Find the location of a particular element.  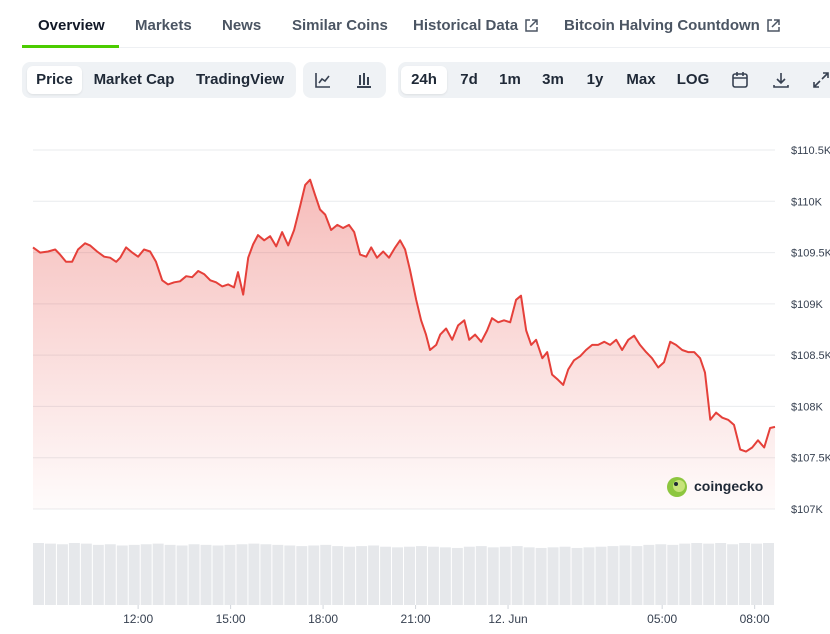

range-button-label: 1y is located at coordinates (595, 79).